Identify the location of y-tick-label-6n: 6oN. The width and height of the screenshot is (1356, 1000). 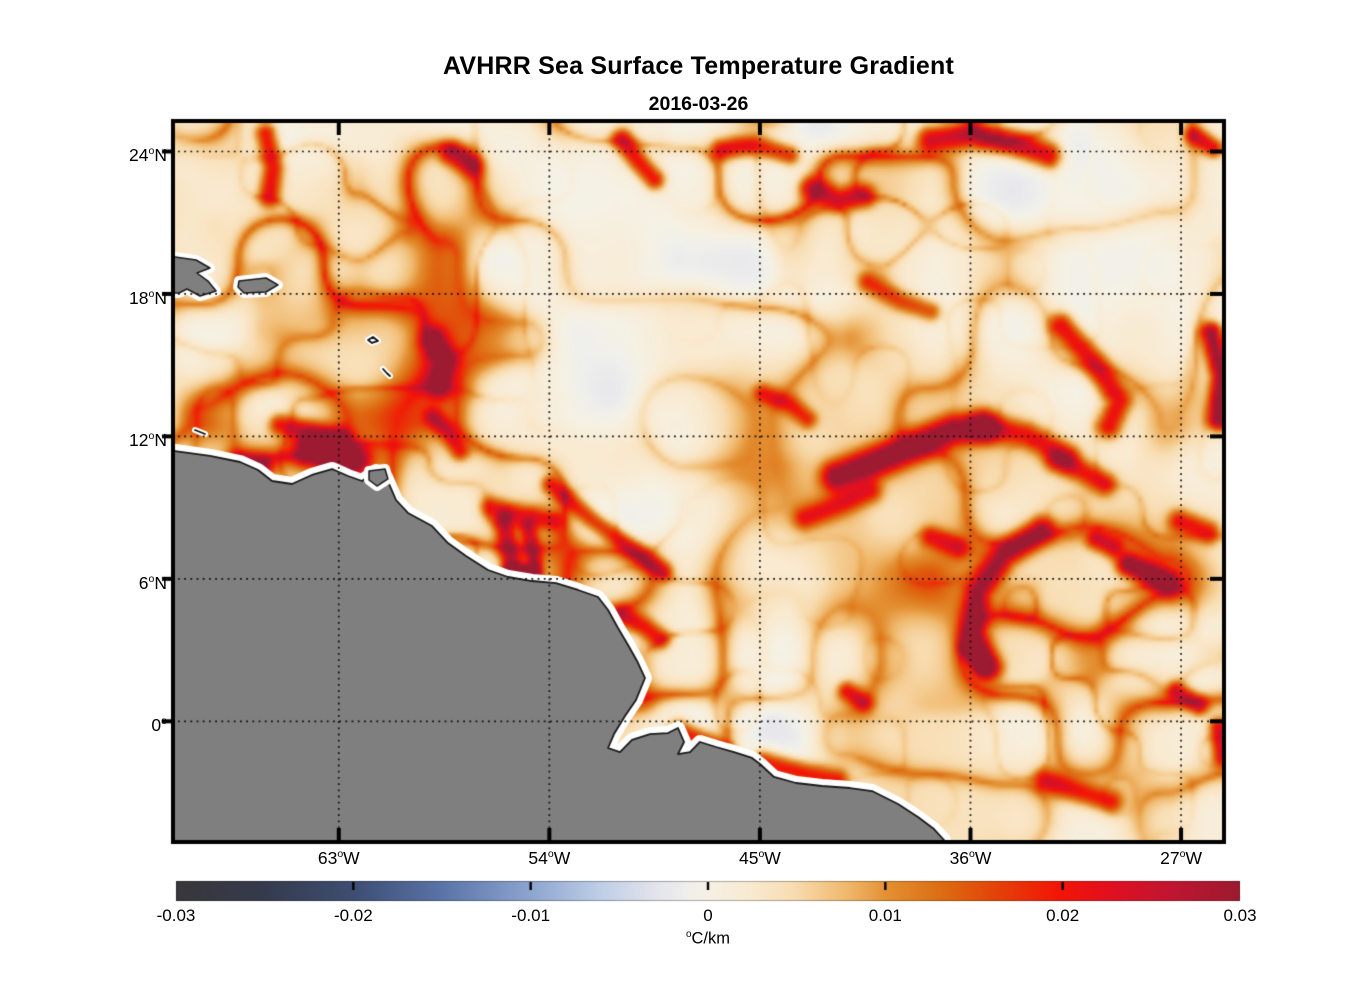
(152, 582).